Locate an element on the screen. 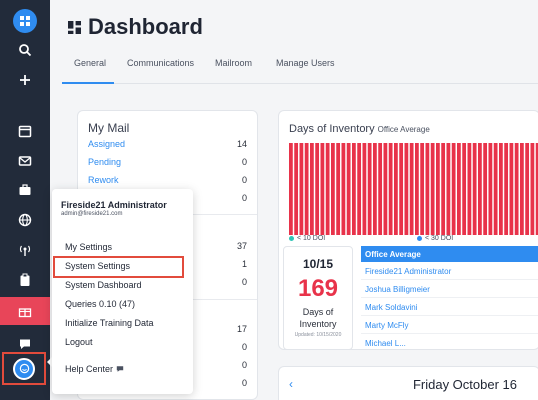 This screenshot has height=400, width=538. mail-row-pending: Pending 0 is located at coordinates (167, 165).